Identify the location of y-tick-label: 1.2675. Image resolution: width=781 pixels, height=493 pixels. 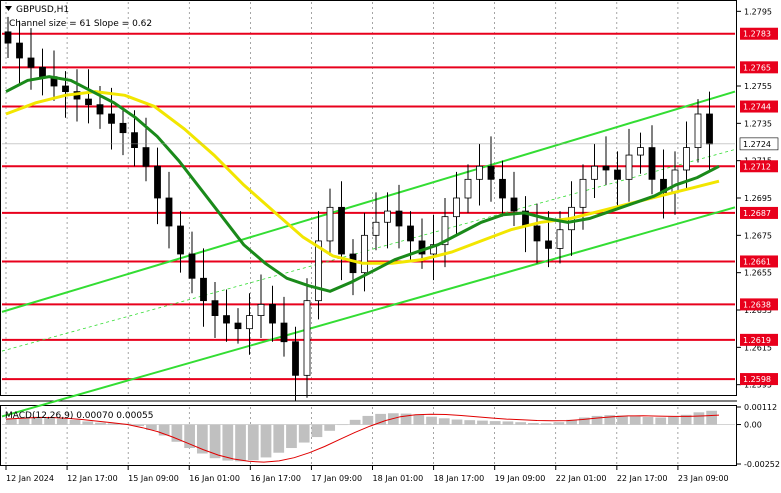
(758, 235).